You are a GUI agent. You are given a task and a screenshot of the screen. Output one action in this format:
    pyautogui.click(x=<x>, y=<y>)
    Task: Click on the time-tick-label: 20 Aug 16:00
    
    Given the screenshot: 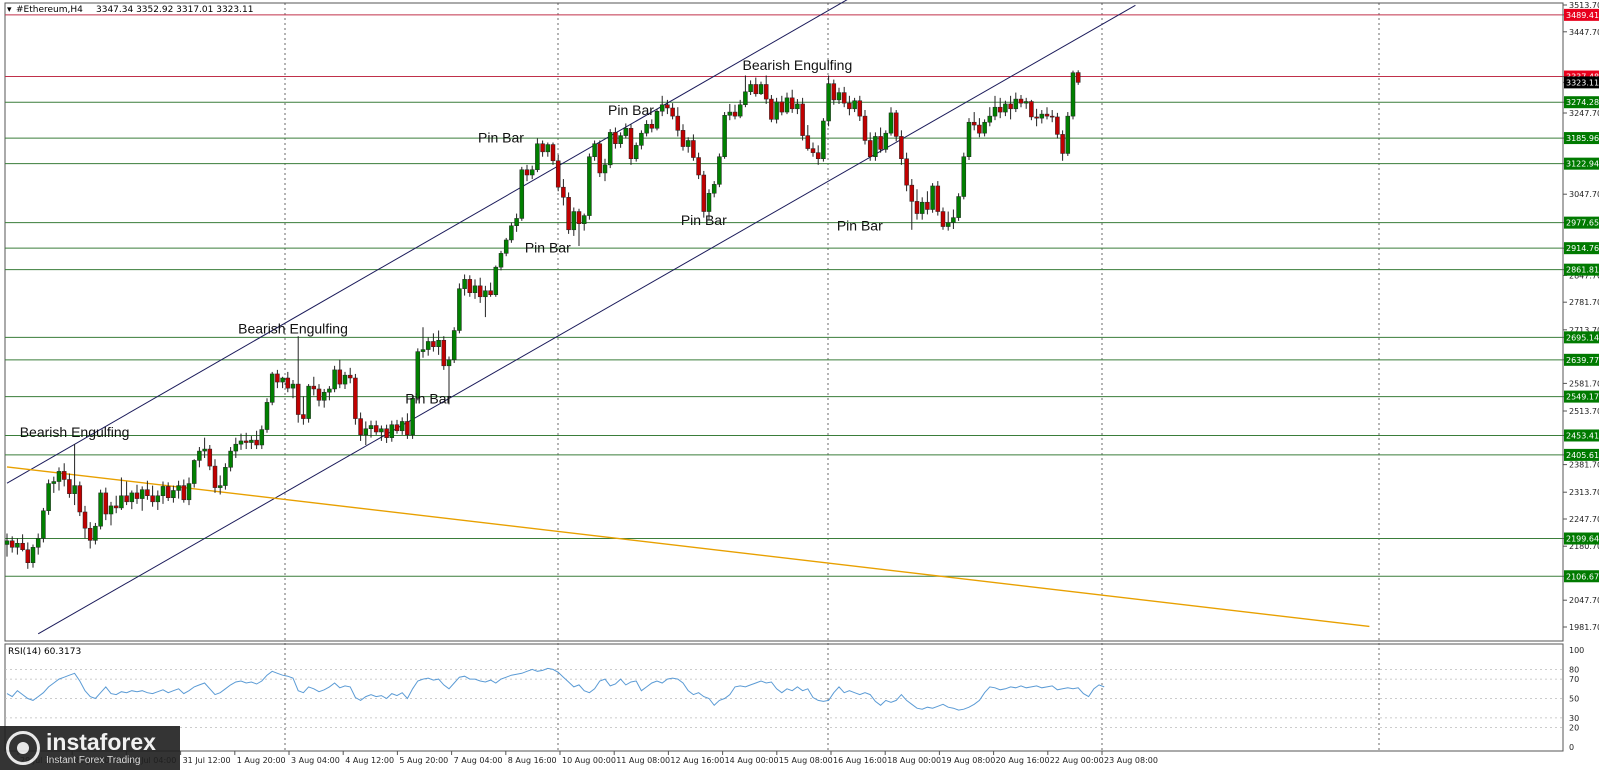 What is the action you would take?
    pyautogui.click(x=1023, y=760)
    